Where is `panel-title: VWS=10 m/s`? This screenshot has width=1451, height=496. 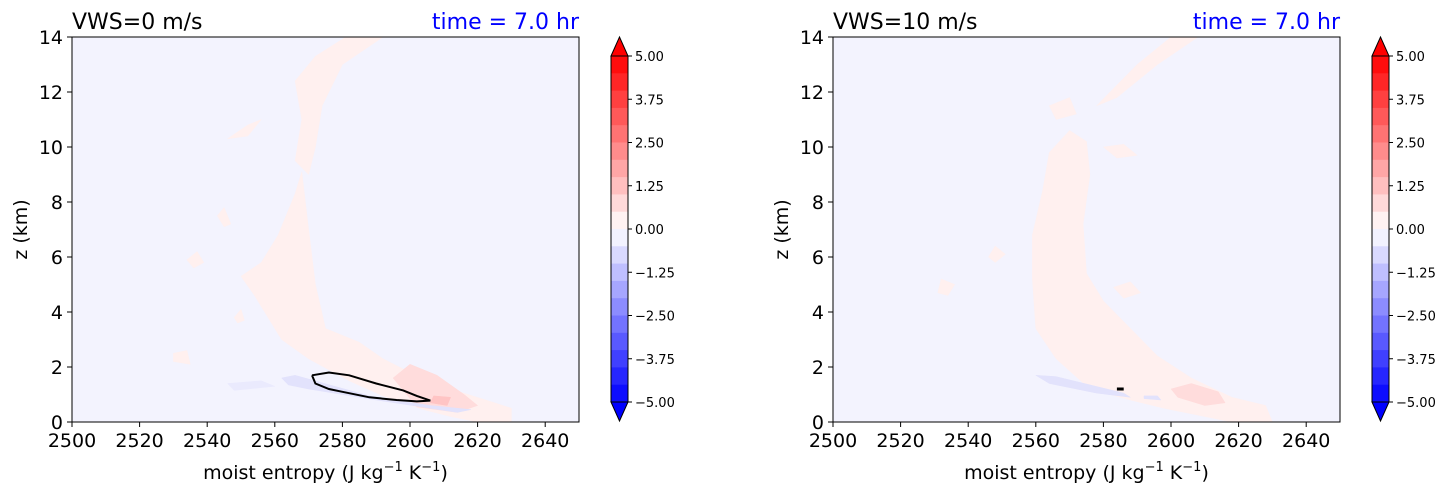
panel-title: VWS=10 m/s is located at coordinates (905, 22).